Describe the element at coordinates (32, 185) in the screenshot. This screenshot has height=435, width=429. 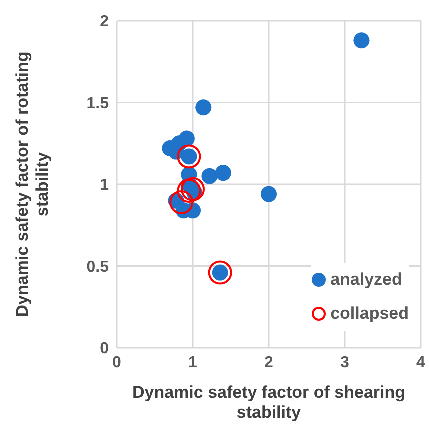
I see `y-axis-title: Dynamic safety factor of rotating stability` at that location.